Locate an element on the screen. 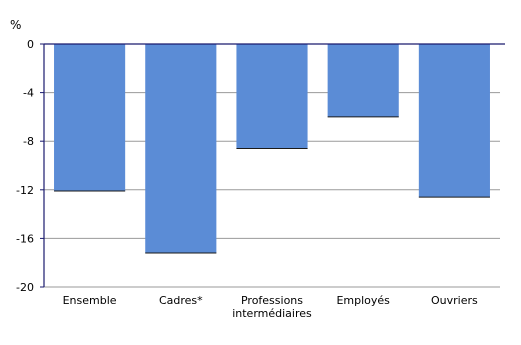 This screenshot has width=521, height=345. y-tick-labels: 0 -4 -8 -12 -16 -20 is located at coordinates (25, 166).